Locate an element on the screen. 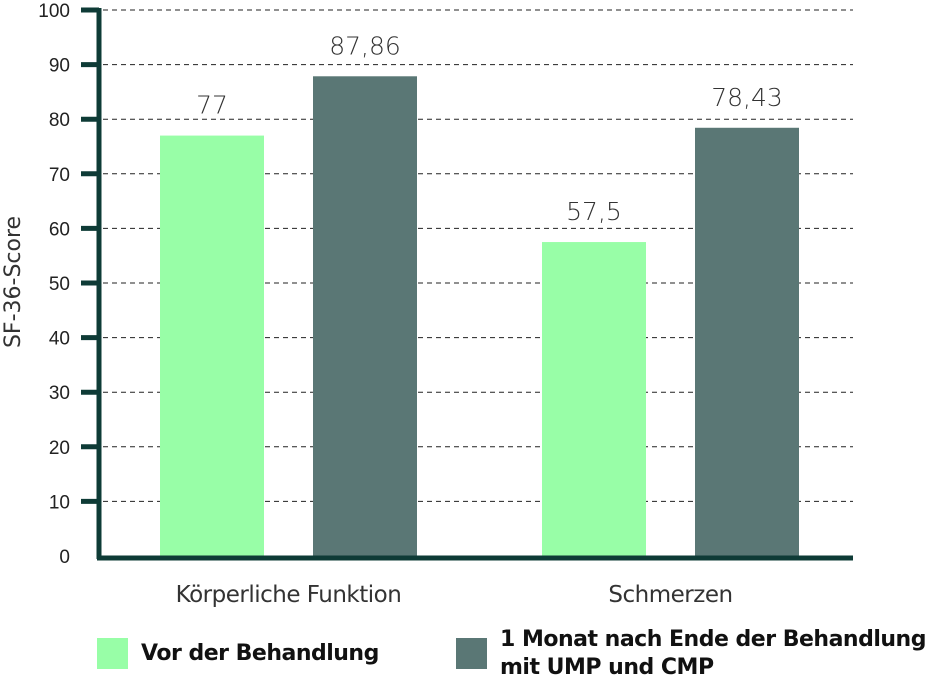 The width and height of the screenshot is (928, 690). y-tick-label: 100 is located at coordinates (54, 11).